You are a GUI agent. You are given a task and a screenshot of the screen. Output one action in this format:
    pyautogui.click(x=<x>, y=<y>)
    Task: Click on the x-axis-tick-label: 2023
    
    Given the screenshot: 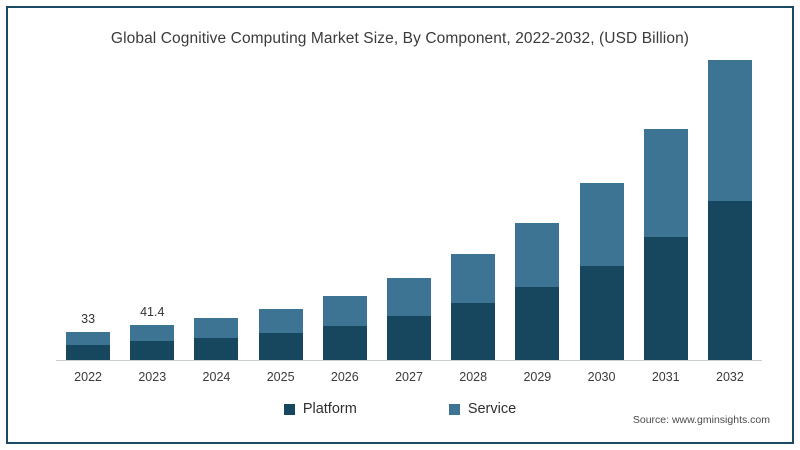 What is the action you would take?
    pyautogui.click(x=152, y=377)
    